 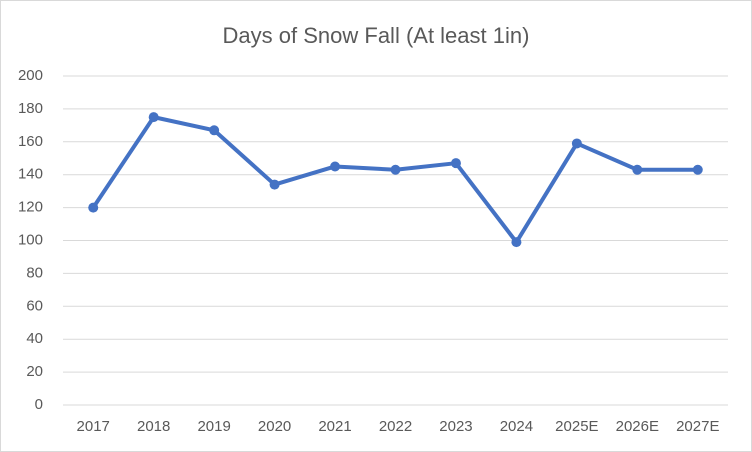 What do you see at coordinates (39, 404) in the screenshot?
I see `y-tick-label: 0` at bounding box center [39, 404].